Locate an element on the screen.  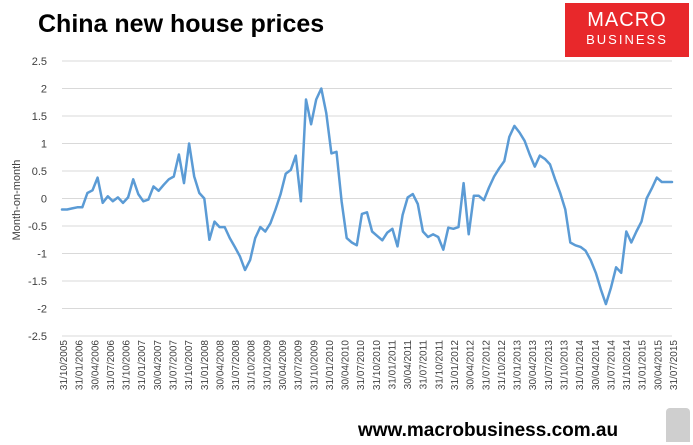
x-tick-label: 31/01/2006 is located at coordinates (80, 365).